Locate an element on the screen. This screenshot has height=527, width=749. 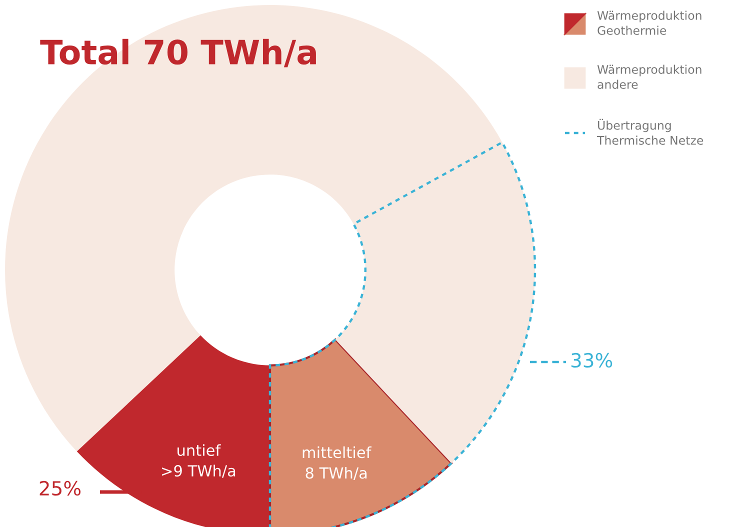
slice-label: untief >9 TWh/a is located at coordinates (199, 461).